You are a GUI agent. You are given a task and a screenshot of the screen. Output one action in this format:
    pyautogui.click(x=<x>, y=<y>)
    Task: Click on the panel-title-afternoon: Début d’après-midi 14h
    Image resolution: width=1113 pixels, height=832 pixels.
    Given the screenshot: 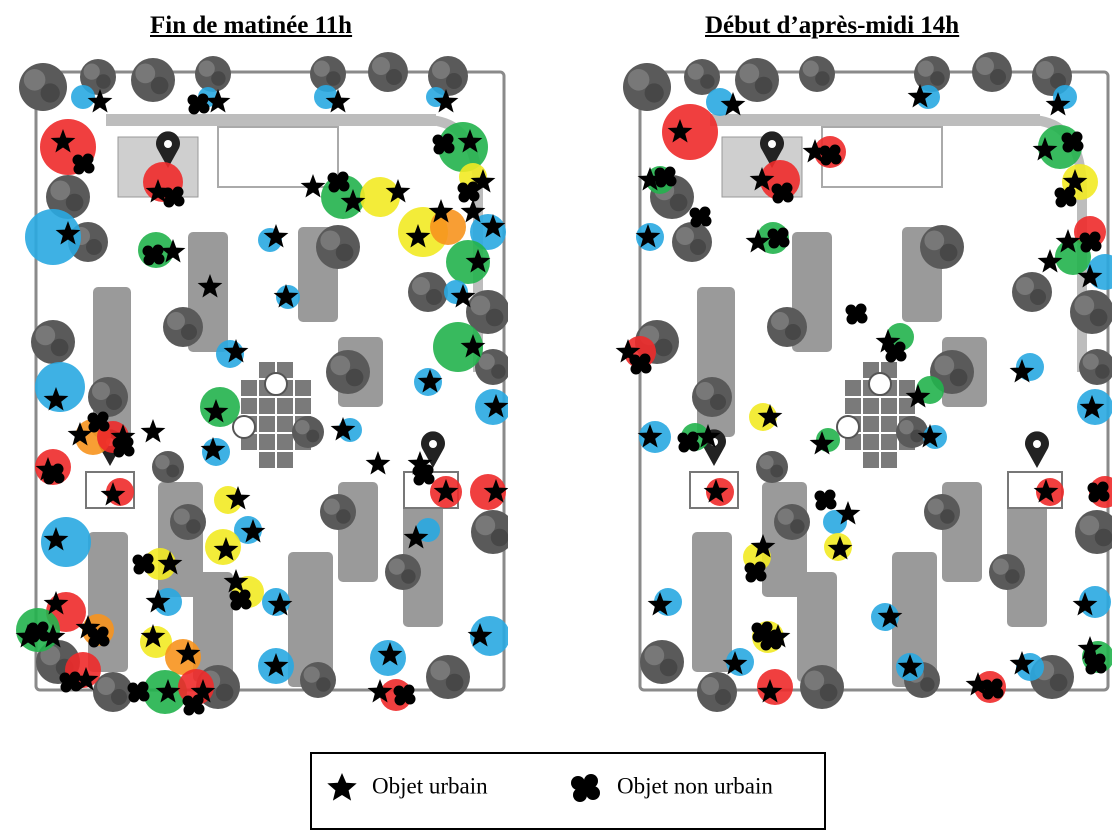 What is the action you would take?
    pyautogui.click(x=832, y=25)
    